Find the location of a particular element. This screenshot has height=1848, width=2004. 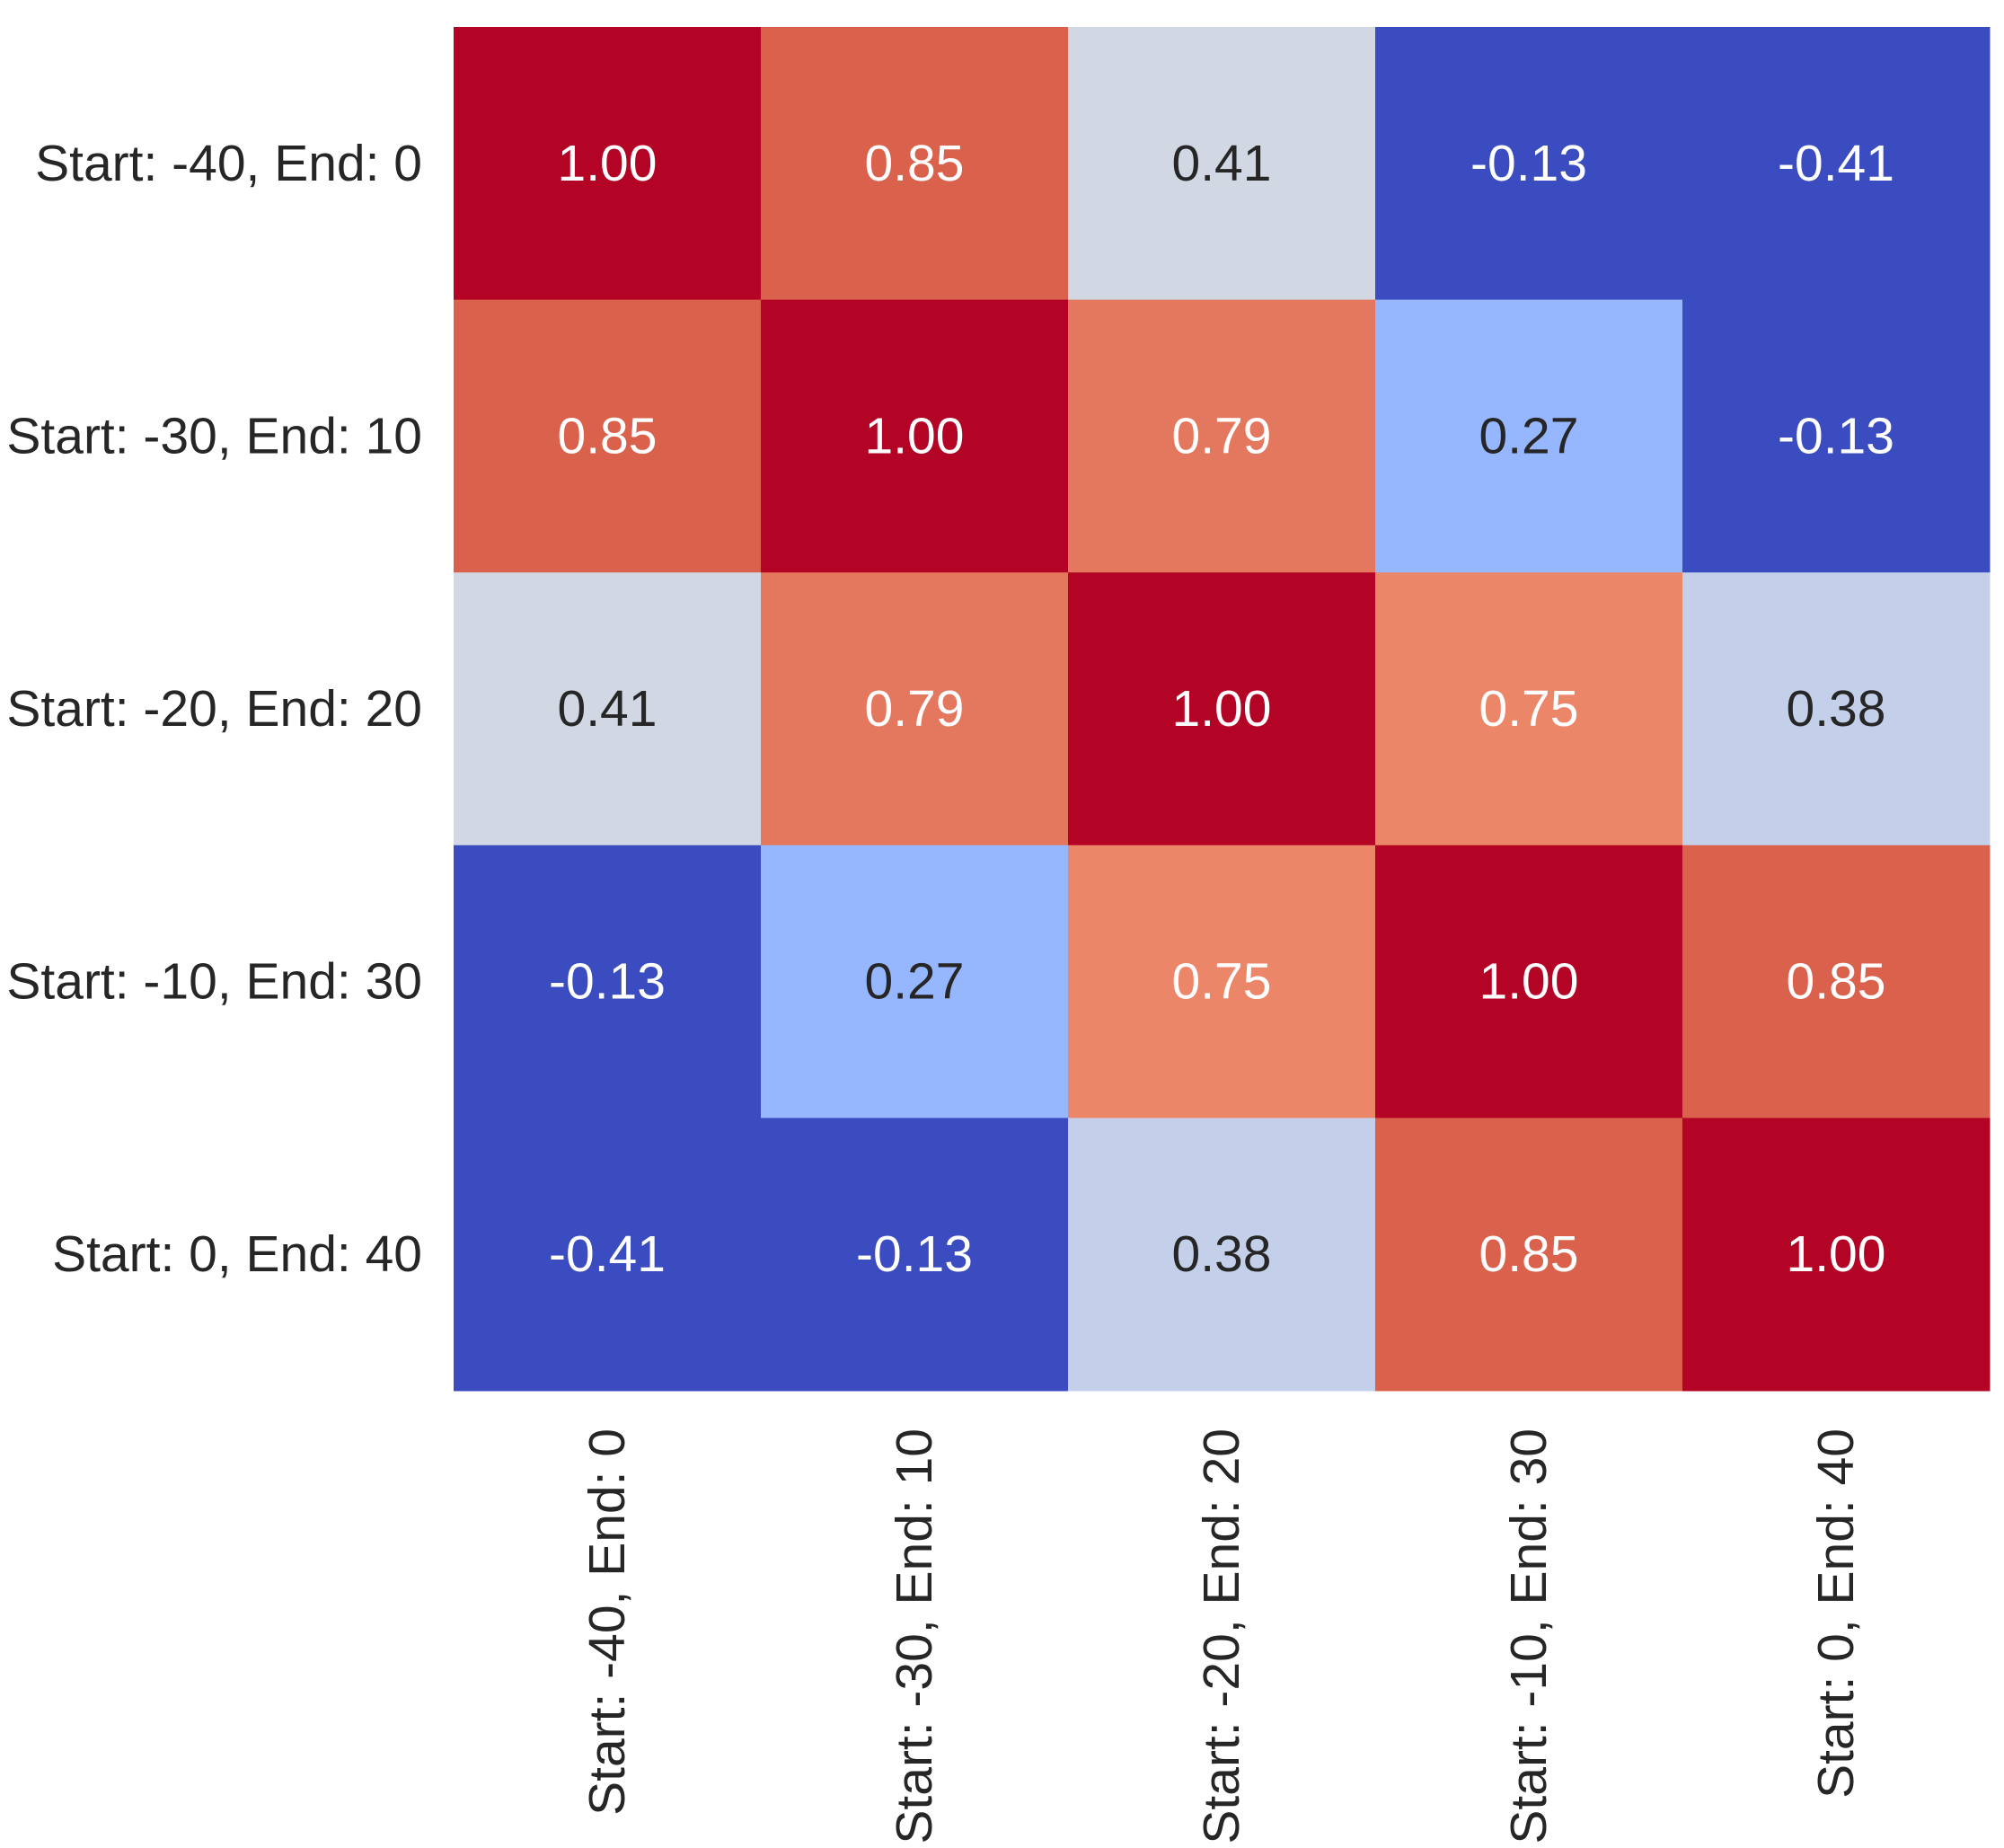

heatmap-value-label-r3-c3: 1.00 is located at coordinates (1529, 982).